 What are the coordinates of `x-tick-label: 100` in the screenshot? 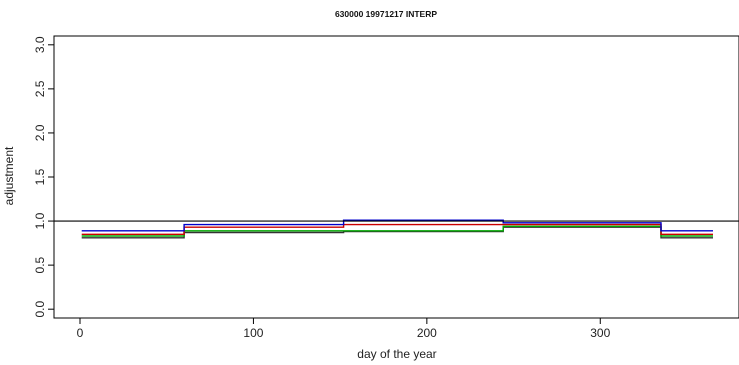 It's located at (253, 333).